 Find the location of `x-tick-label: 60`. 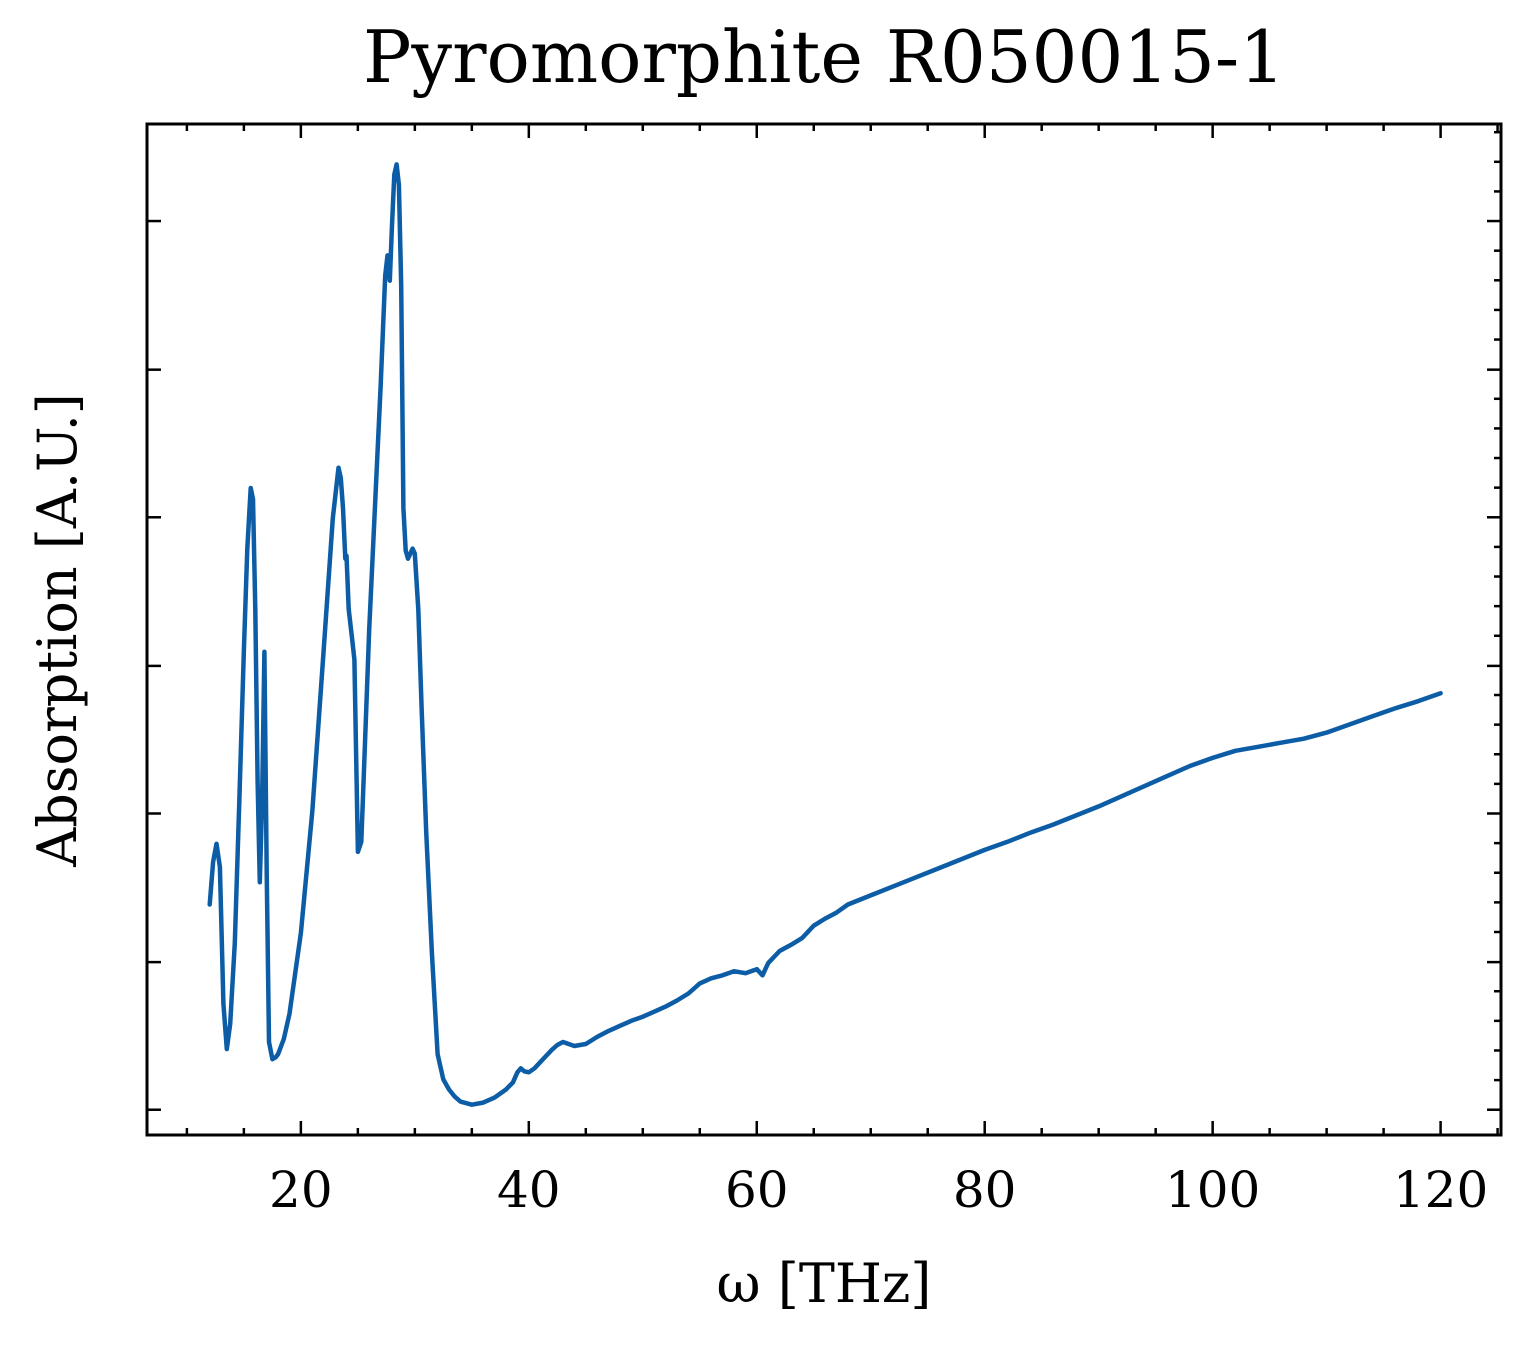

x-tick-label: 60 is located at coordinates (757, 1190).